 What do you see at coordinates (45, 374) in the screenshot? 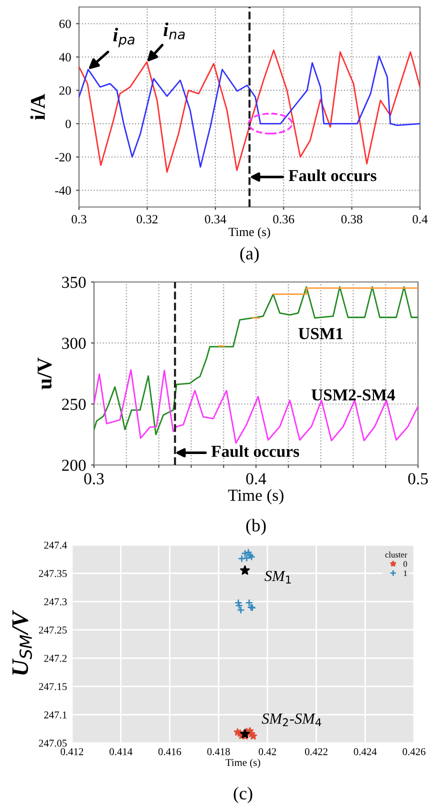
I see `y-axis-title: u/V` at bounding box center [45, 374].